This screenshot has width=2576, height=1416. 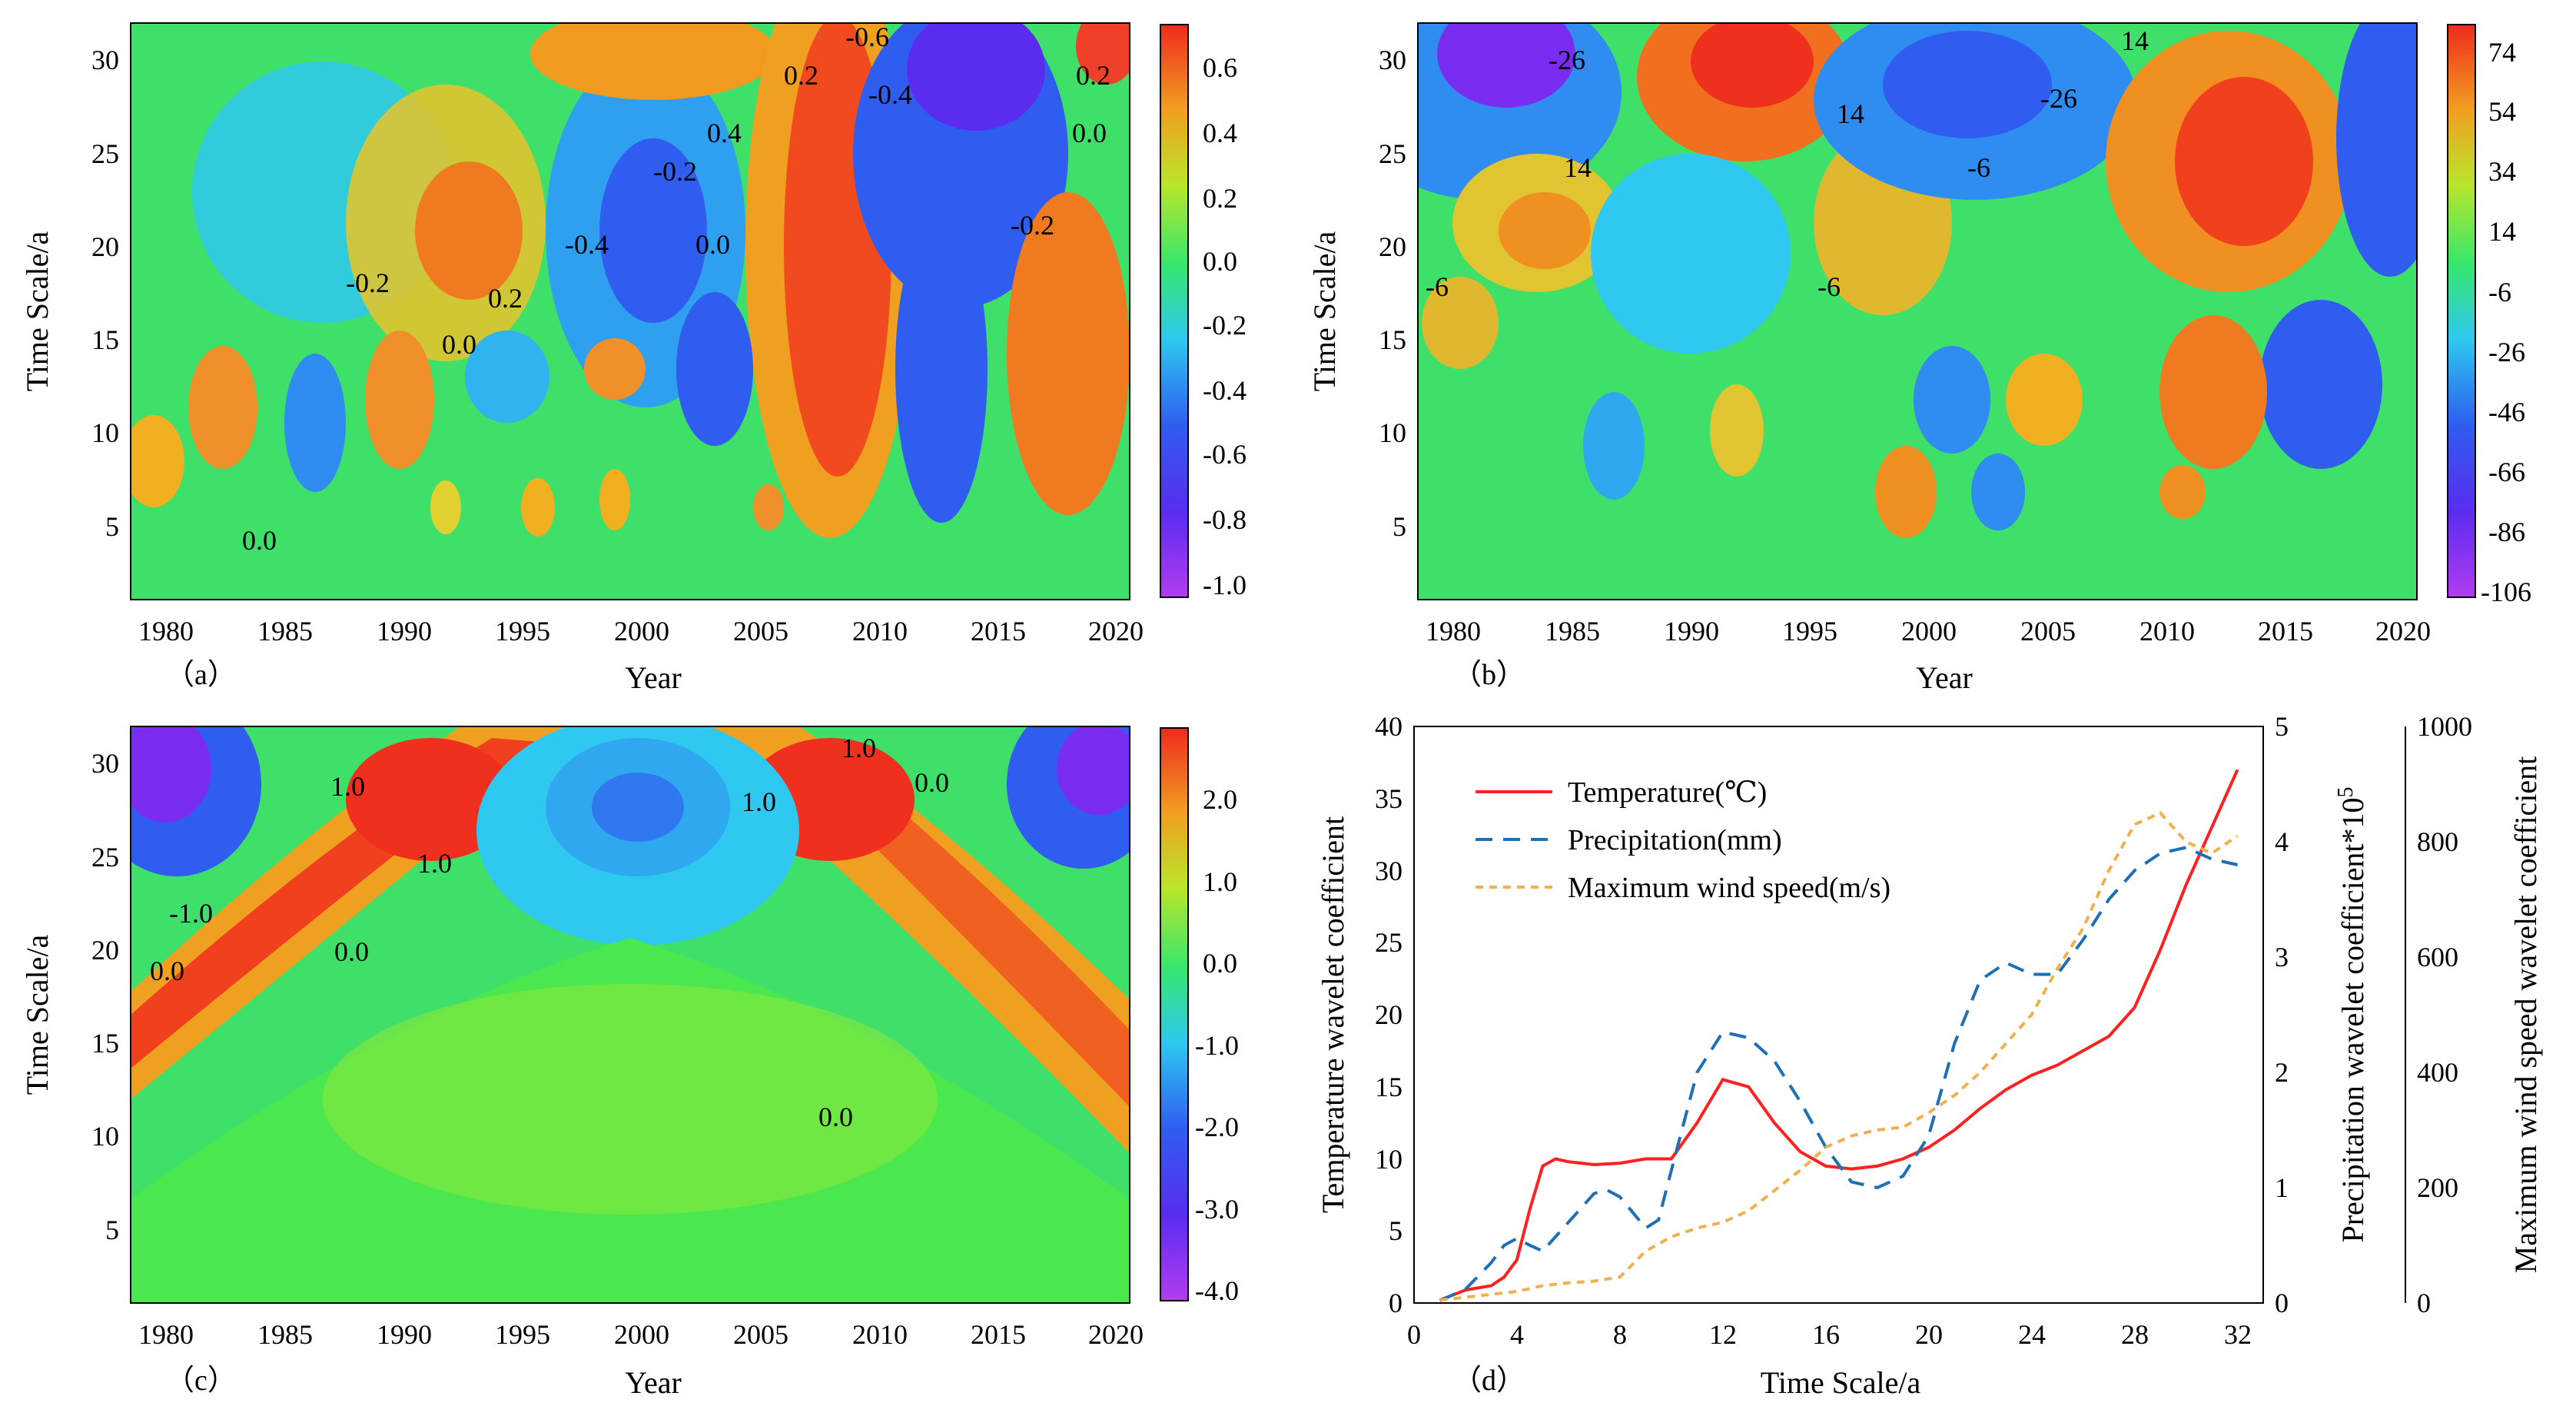 I want to click on series-line-temperature, so click(x=1839, y=1036).